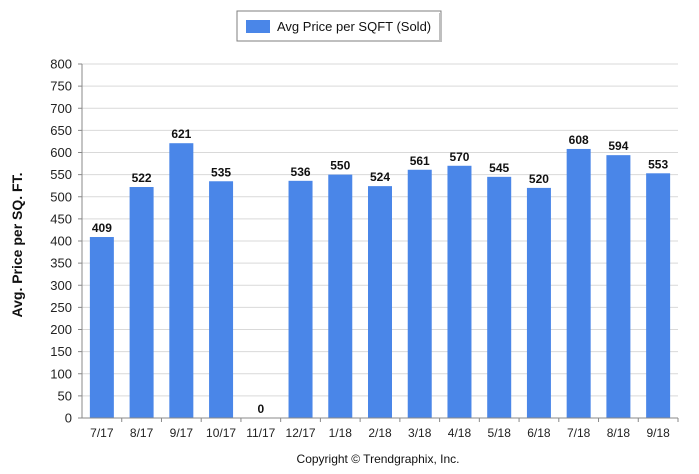 The image size is (699, 474). I want to click on x-tick-label: 3/18, so click(420, 433).